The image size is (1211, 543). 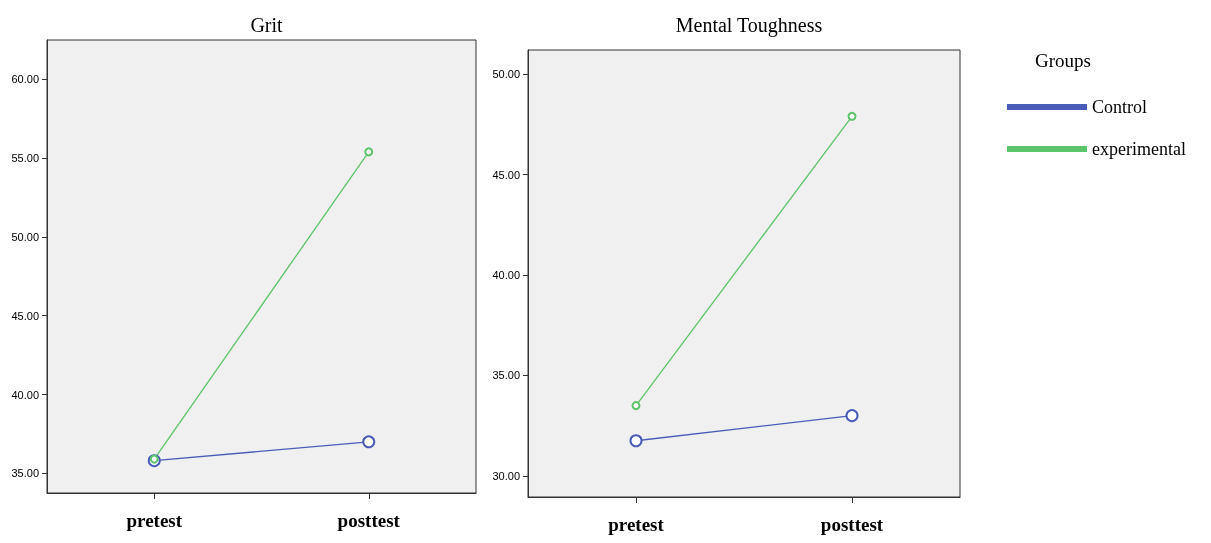 What do you see at coordinates (749, 25) in the screenshot?
I see `chart-title: Mental Toughness` at bounding box center [749, 25].